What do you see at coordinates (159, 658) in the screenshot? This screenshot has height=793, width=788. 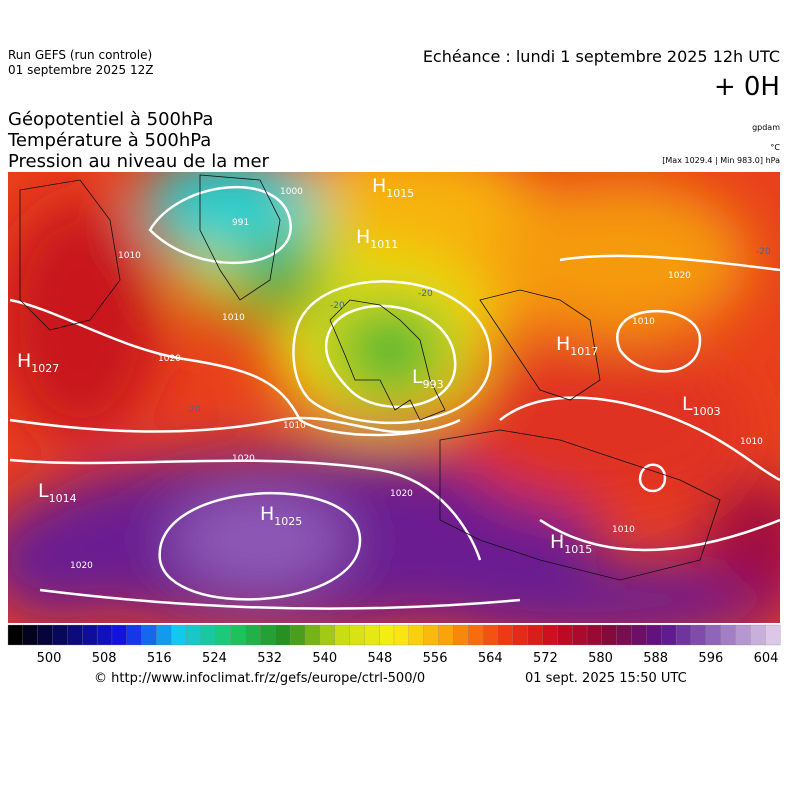 I see `colorbar-tick-label: 516` at bounding box center [159, 658].